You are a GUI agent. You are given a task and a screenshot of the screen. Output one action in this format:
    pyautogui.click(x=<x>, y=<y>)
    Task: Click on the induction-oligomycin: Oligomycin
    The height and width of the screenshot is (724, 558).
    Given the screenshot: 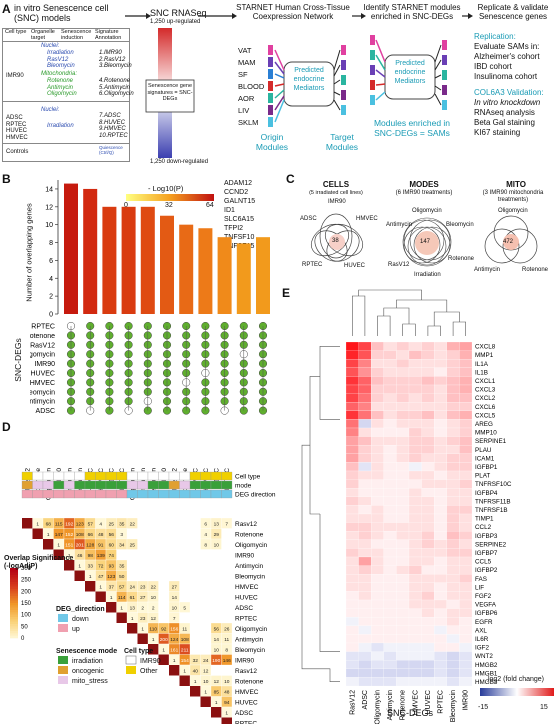 What is the action you would take?
    pyautogui.click(x=62, y=94)
    